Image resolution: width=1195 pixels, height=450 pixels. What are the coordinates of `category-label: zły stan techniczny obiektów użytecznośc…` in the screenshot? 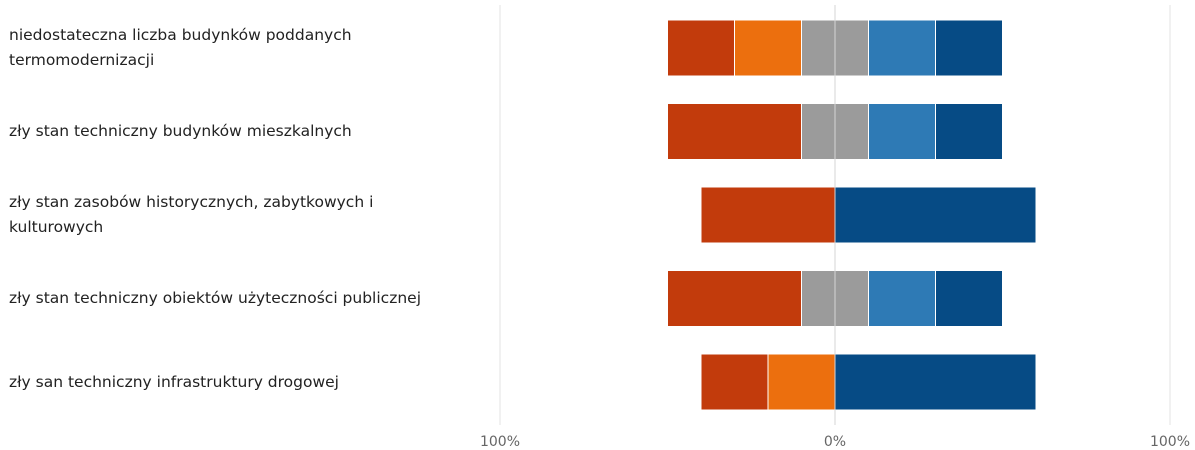 It's located at (215, 298).